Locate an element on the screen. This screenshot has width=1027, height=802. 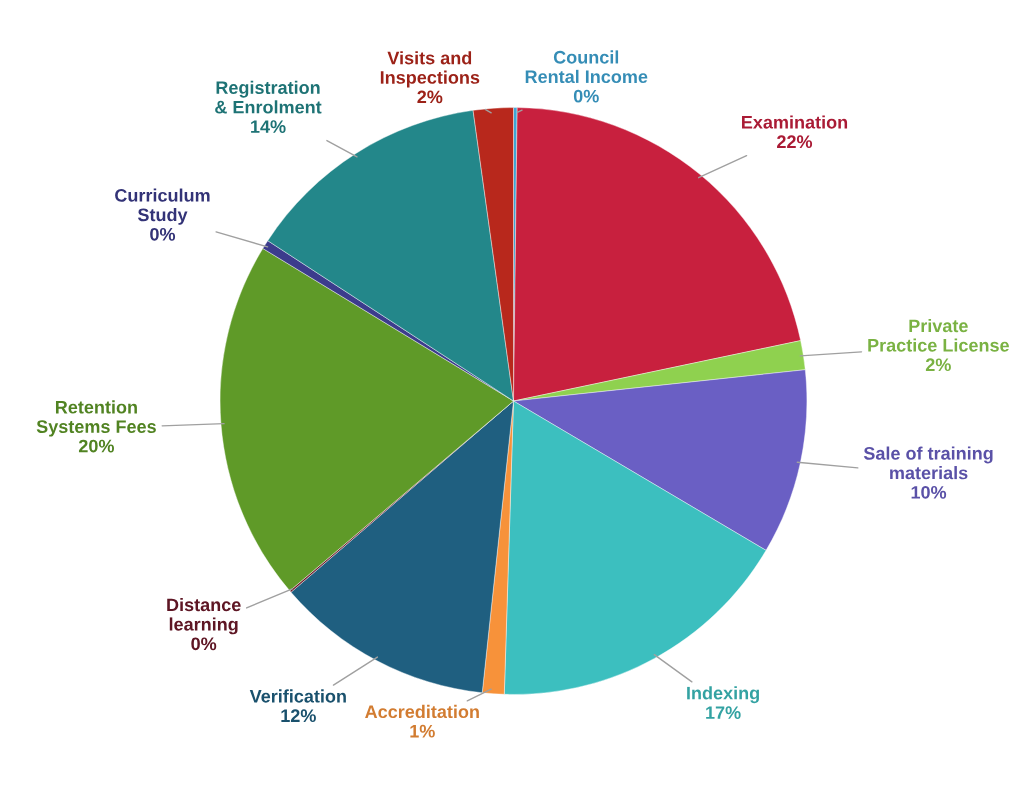
data-label: 10% is located at coordinates (929, 492).